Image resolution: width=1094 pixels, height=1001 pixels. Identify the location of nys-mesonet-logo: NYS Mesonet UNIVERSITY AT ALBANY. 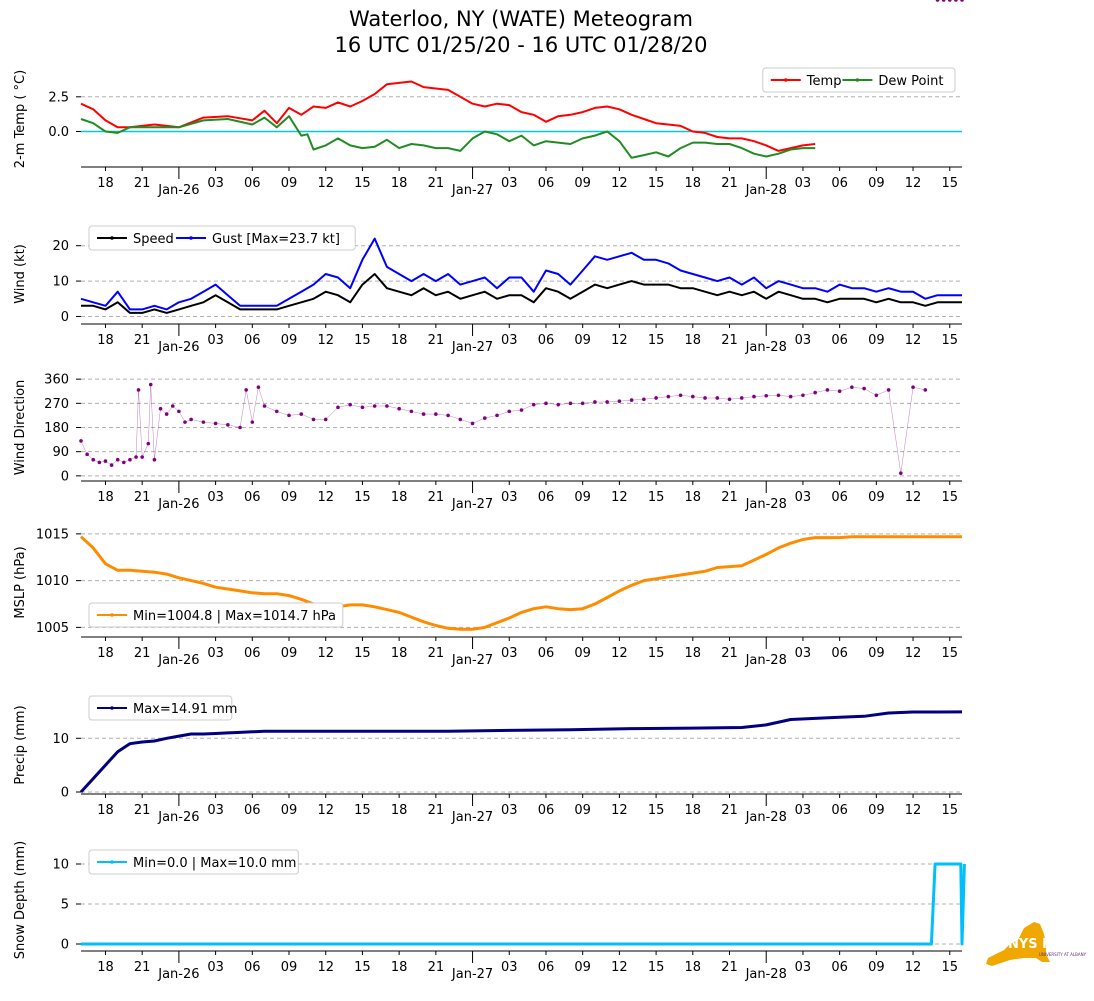
(1037, 944).